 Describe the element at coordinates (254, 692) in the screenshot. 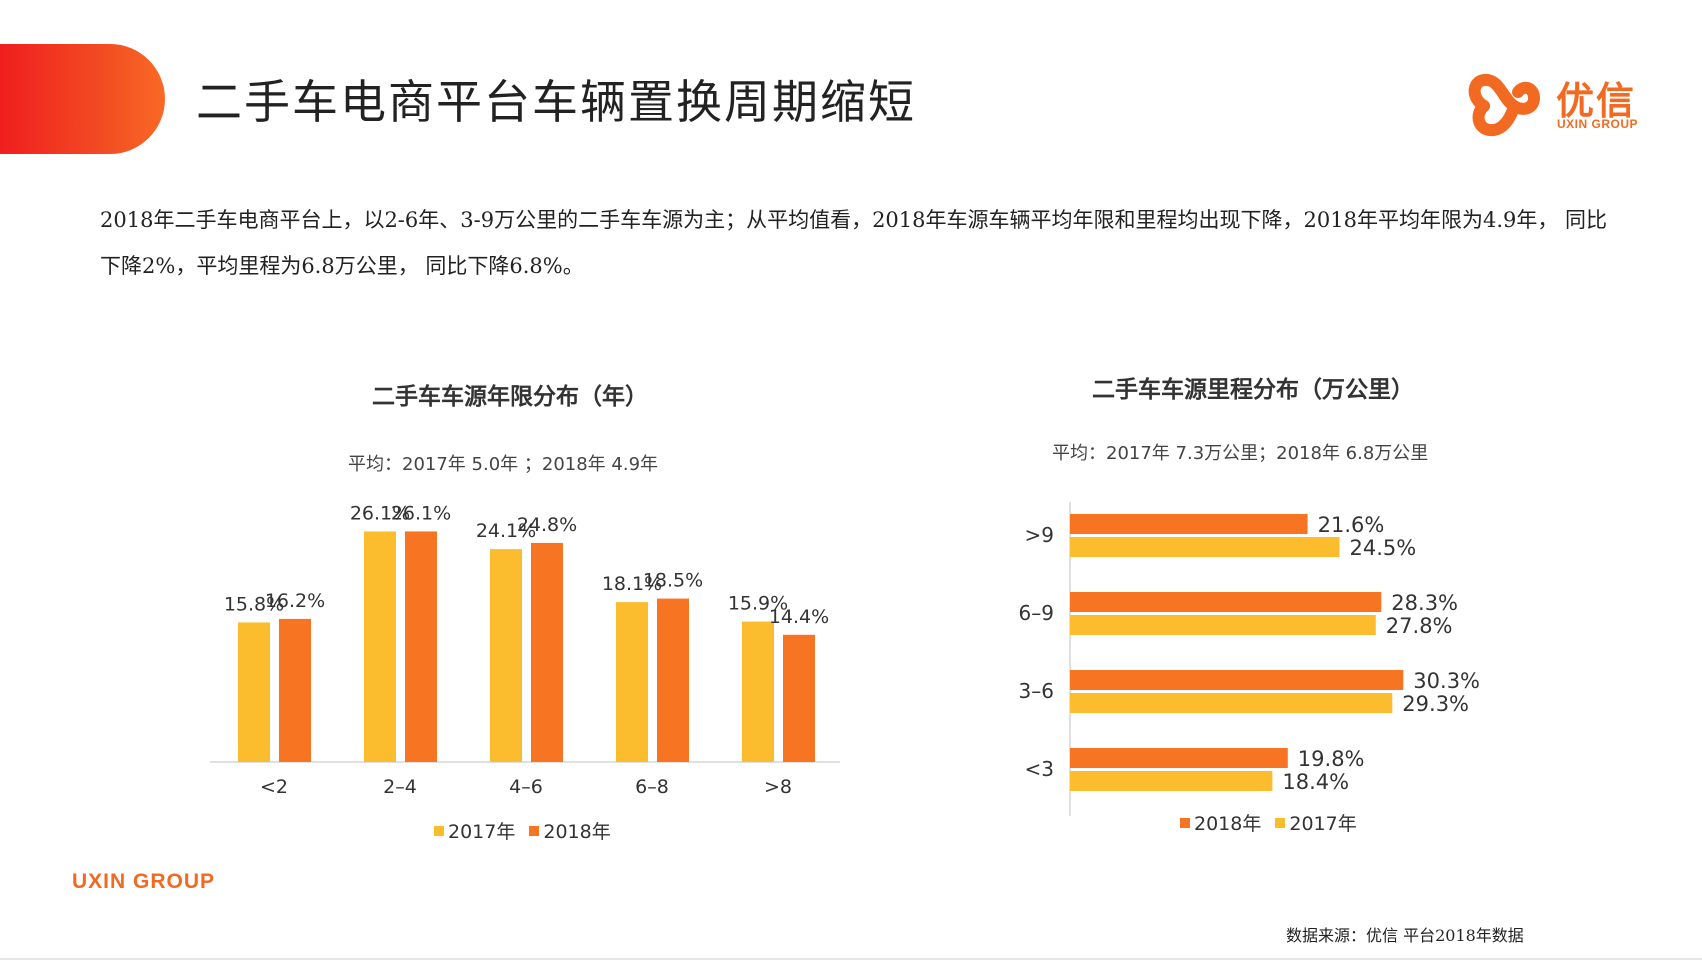

I see `bar-<2-2017年` at that location.